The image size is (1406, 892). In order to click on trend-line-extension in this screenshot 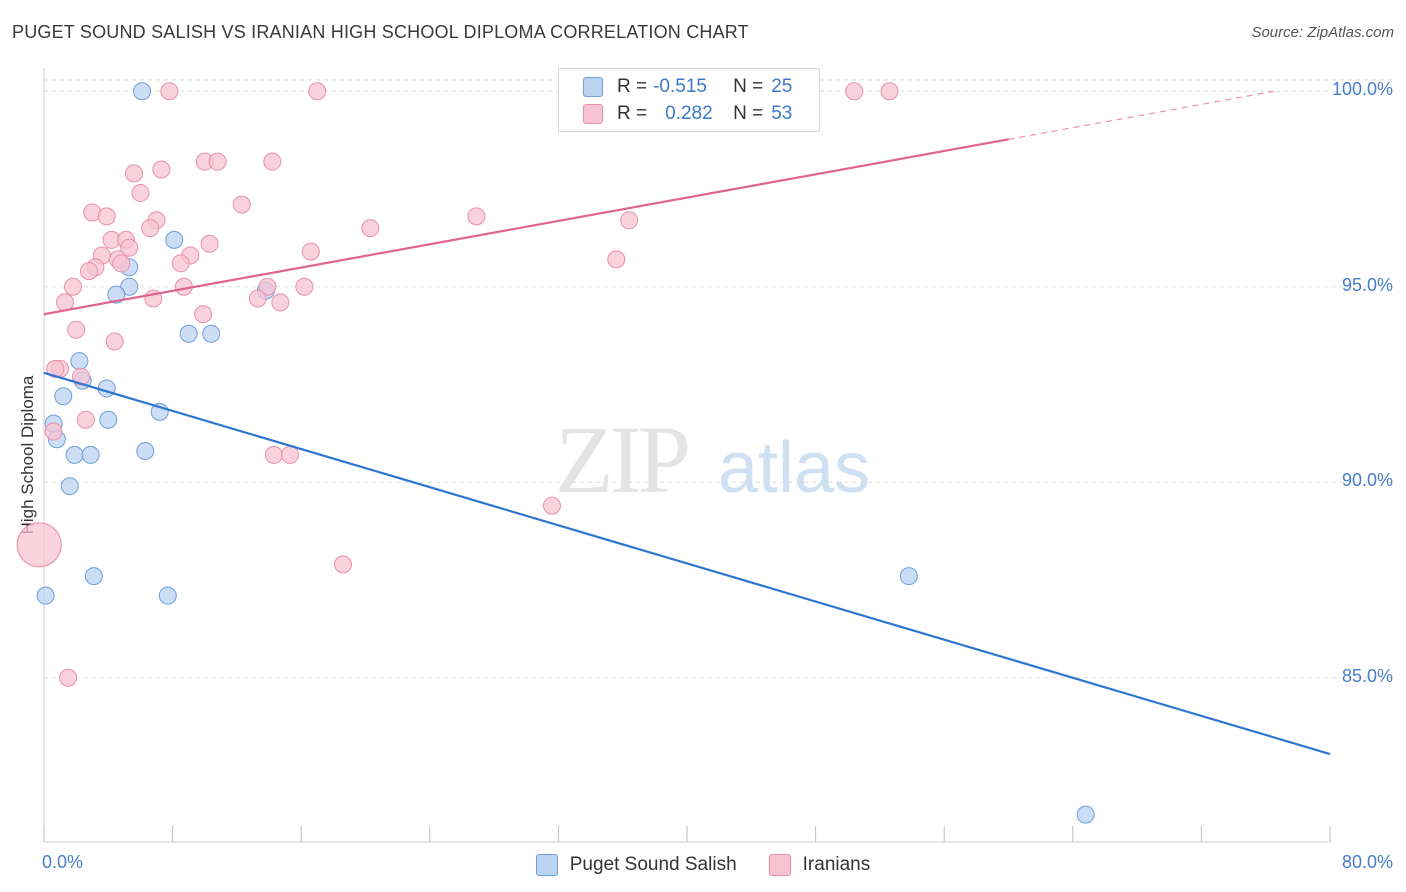, I will do `click(1141, 115)`.